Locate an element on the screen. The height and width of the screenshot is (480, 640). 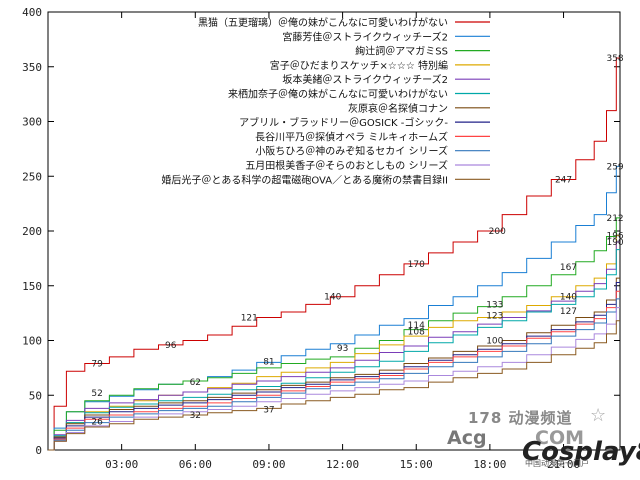
y-tick-label: 250 is located at coordinates (32, 176).